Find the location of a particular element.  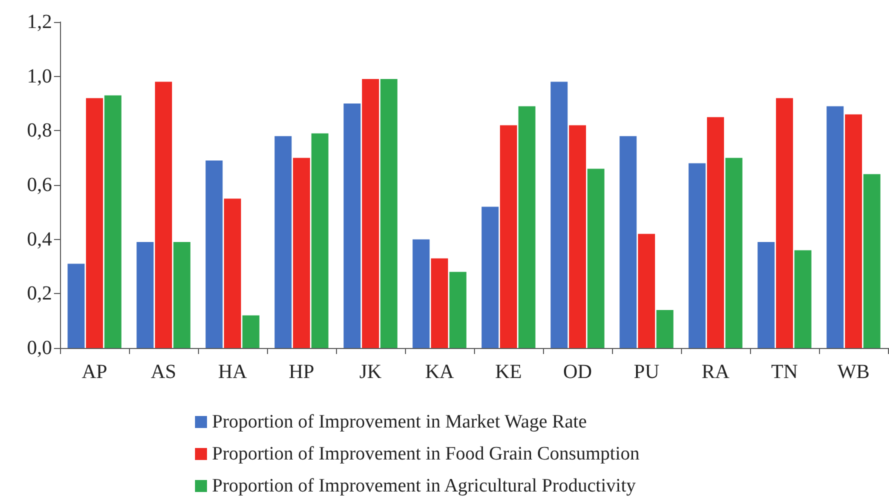

x-tick-label: TN is located at coordinates (784, 372).